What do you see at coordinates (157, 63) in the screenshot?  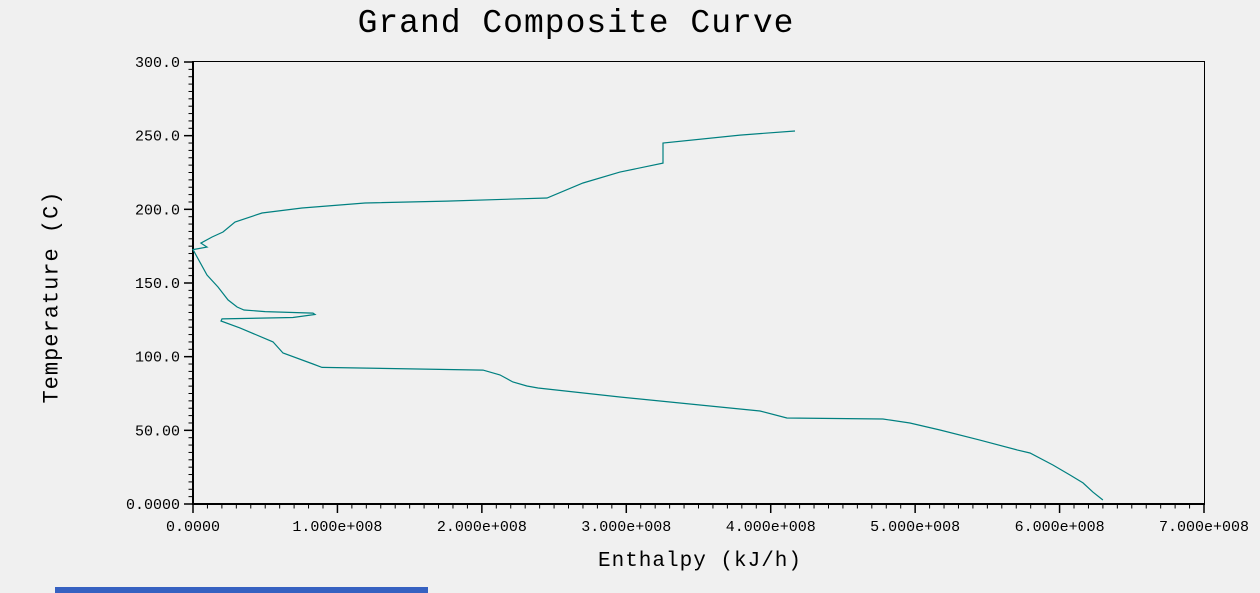 I see `y-axis-tick-label: 300.0` at bounding box center [157, 63].